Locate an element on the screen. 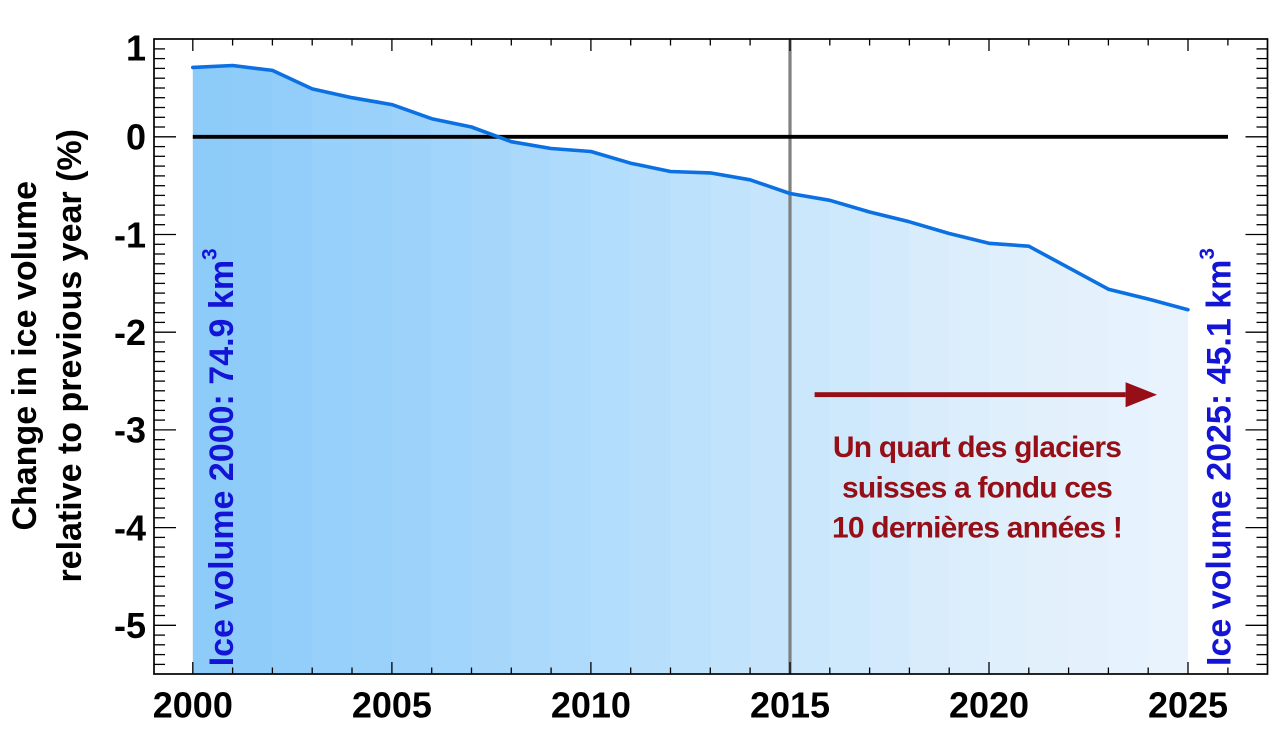 The width and height of the screenshot is (1276, 750). svg-text: 1 is located at coordinates (136, 47).